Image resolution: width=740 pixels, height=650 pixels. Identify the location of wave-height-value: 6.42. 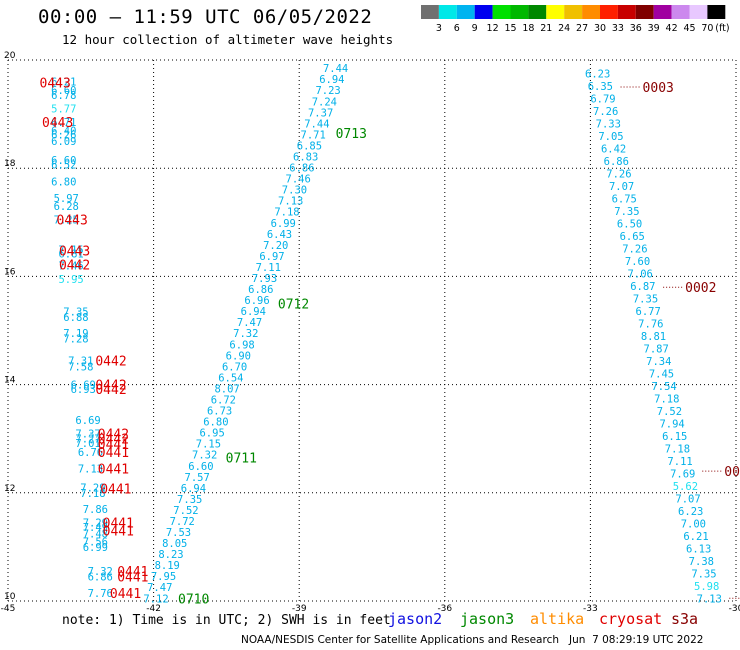
(613, 149).